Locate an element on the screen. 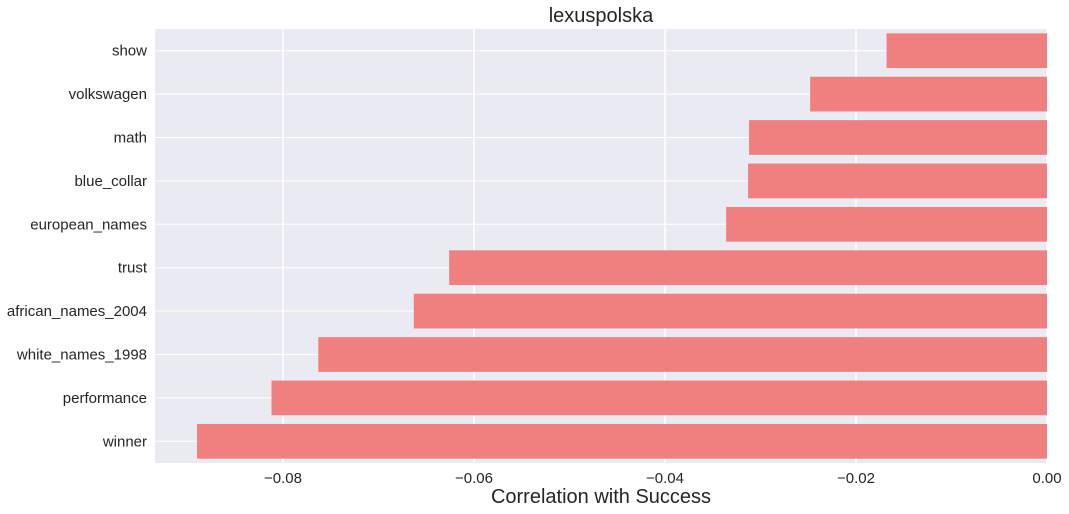 The height and width of the screenshot is (514, 1069). x-tick-labels: −0.08 −0.06 −0.04 −0.02 0.00 is located at coordinates (663, 478).